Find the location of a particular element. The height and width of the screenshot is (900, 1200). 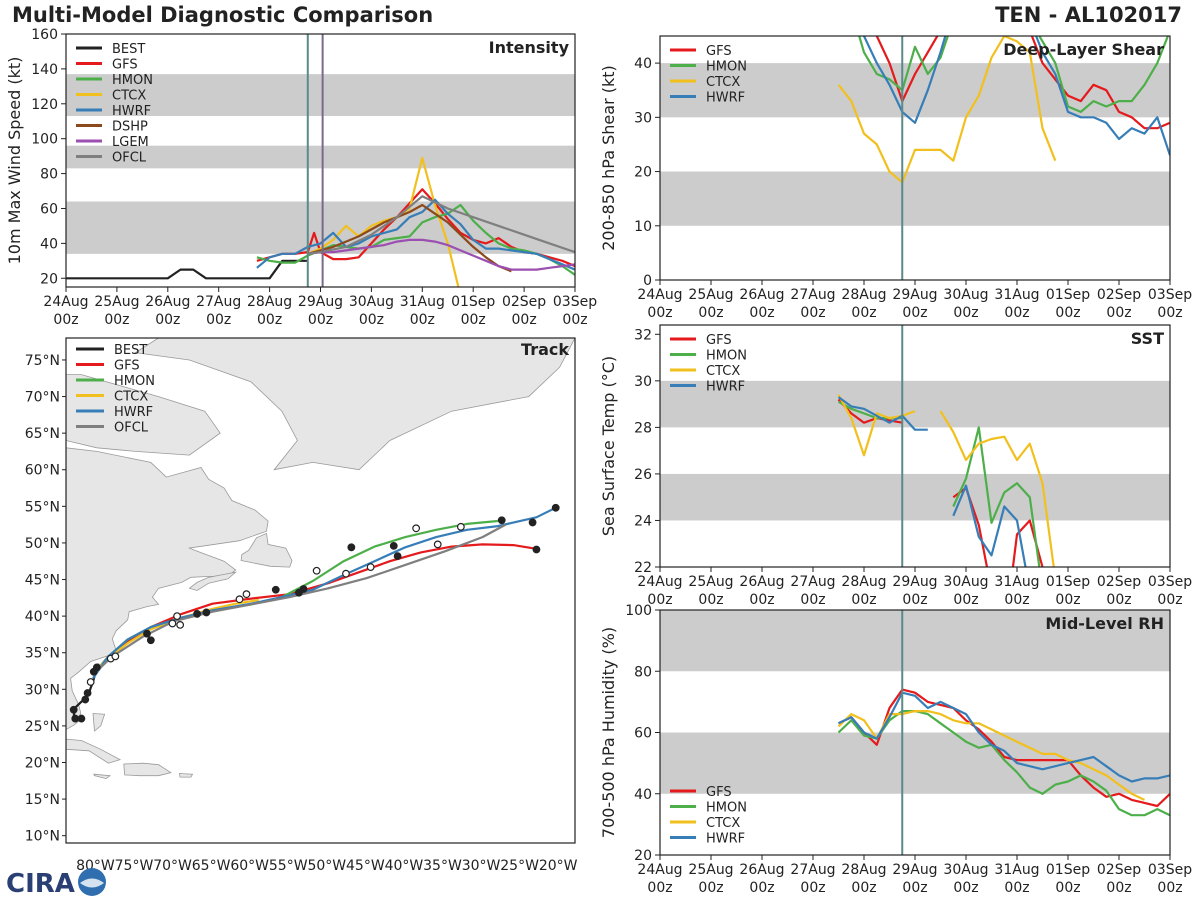

sst-ytick-label: 28 is located at coordinates (643, 428).